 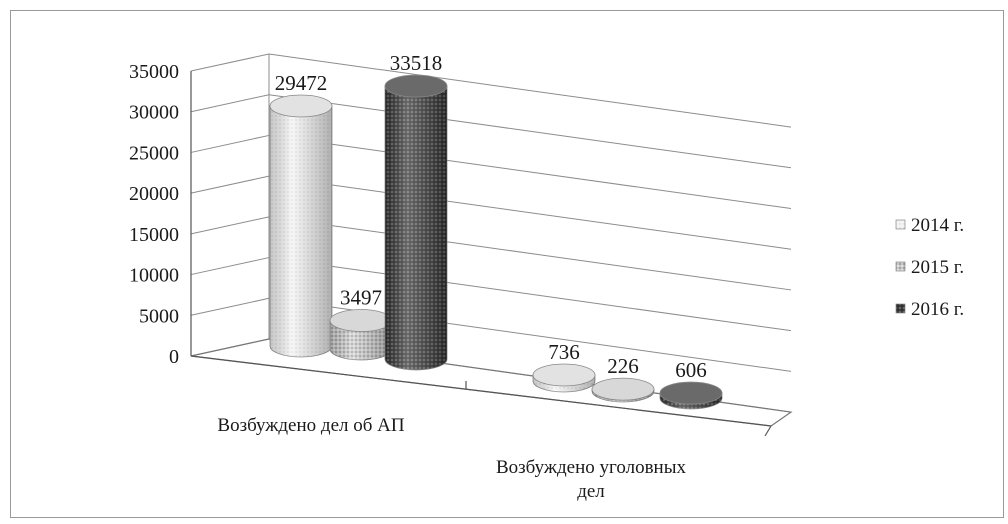 I want to click on legend-item: 2015 г., so click(x=929, y=267).